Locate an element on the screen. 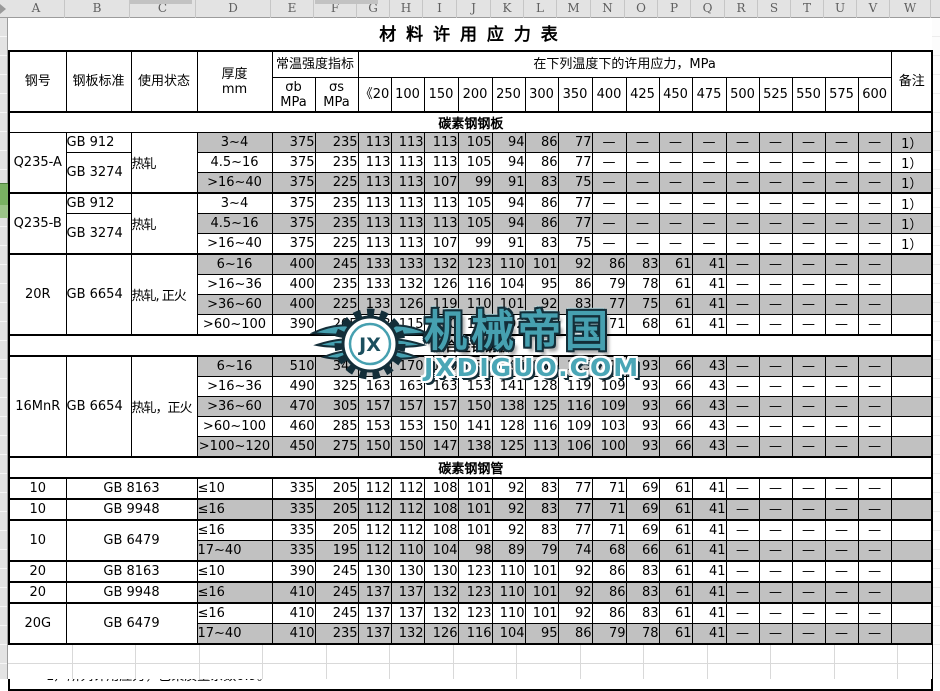 Image resolution: width=940 pixels, height=691 pixels. cell-value: 105 is located at coordinates (475, 162).